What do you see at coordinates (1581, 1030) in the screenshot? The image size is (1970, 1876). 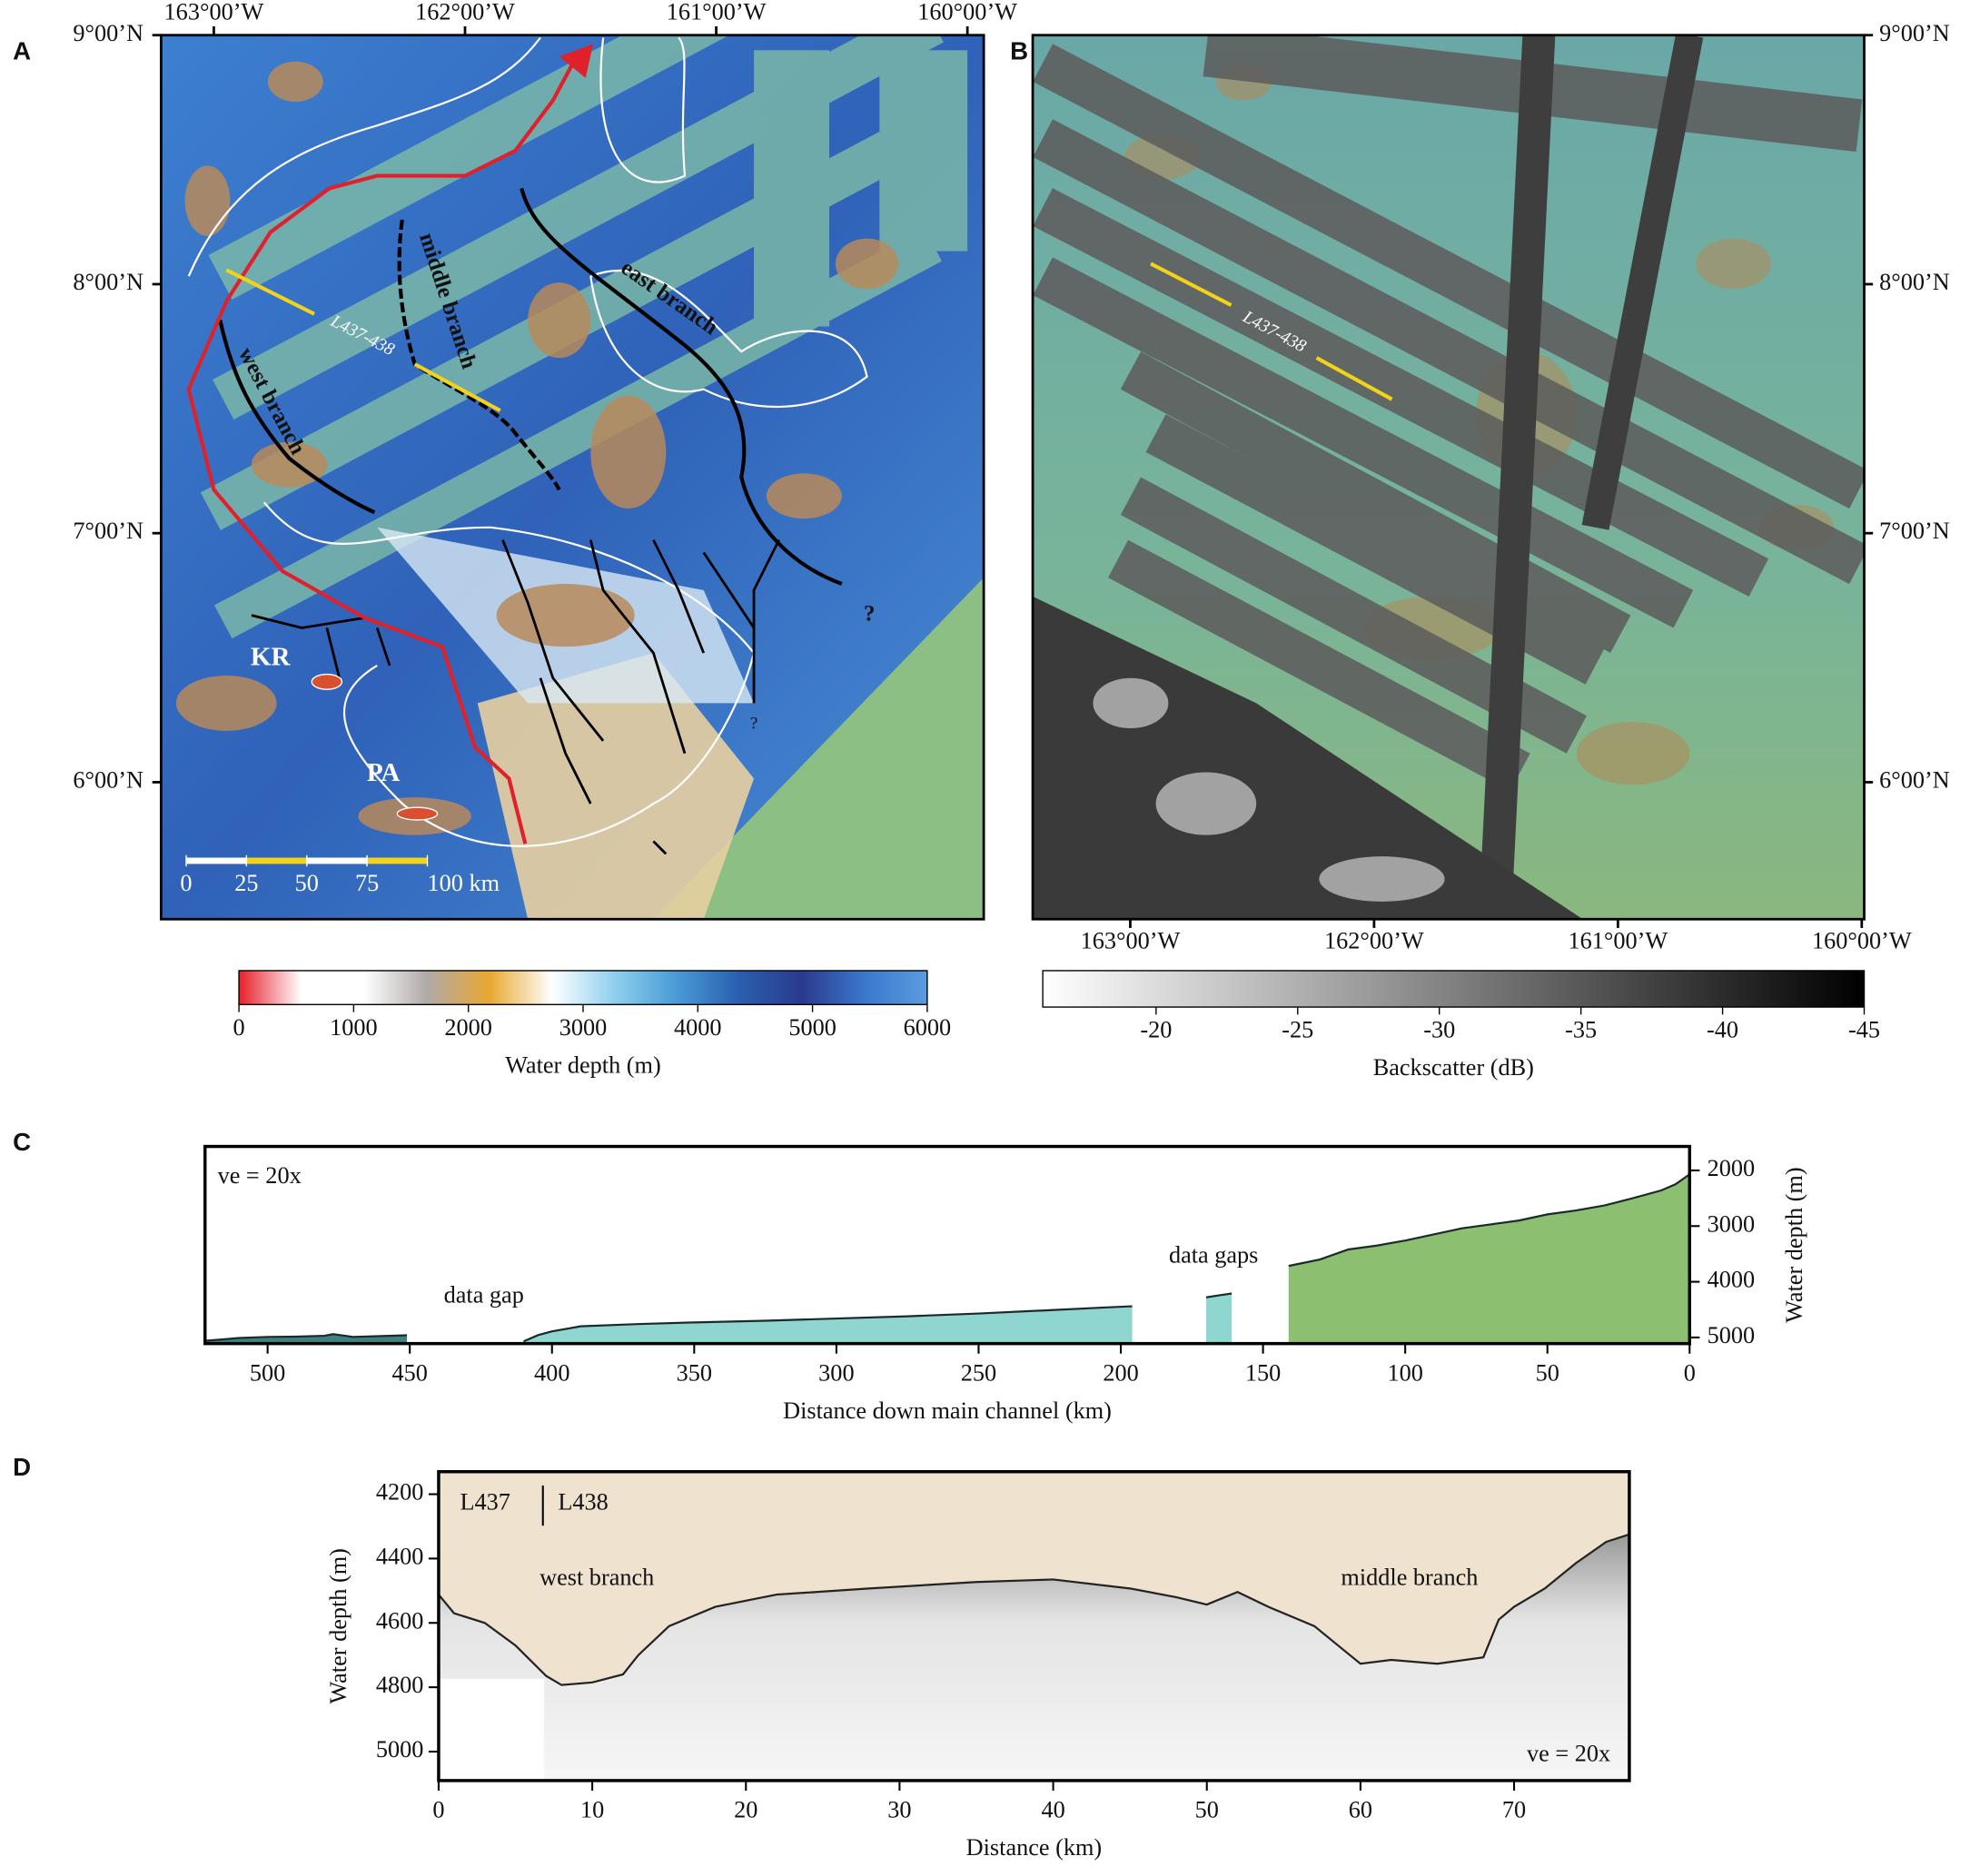 I see `colorbar-tick-label: -35` at bounding box center [1581, 1030].